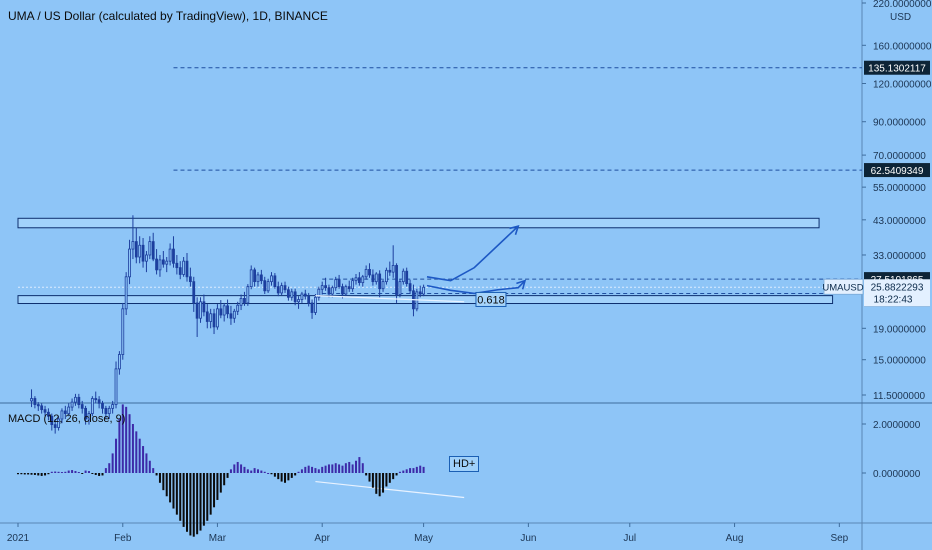 This screenshot has width=932, height=550. What do you see at coordinates (902, 46) in the screenshot?
I see `price-tick-label-1: 160.0000000` at bounding box center [902, 46].